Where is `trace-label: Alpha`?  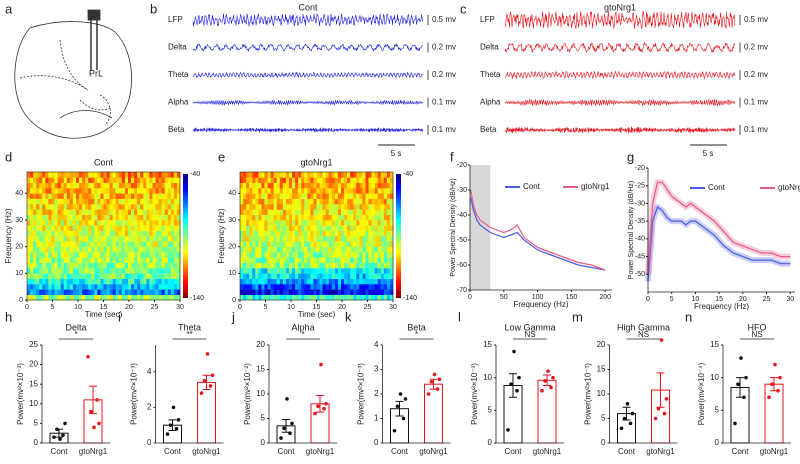
trace-label: Alpha is located at coordinates (178, 102).